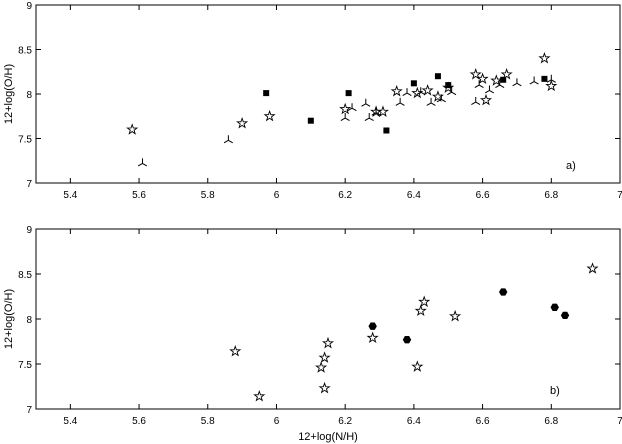 The height and width of the screenshot is (444, 622). I want to click on panel-label-a: a), so click(571, 166).